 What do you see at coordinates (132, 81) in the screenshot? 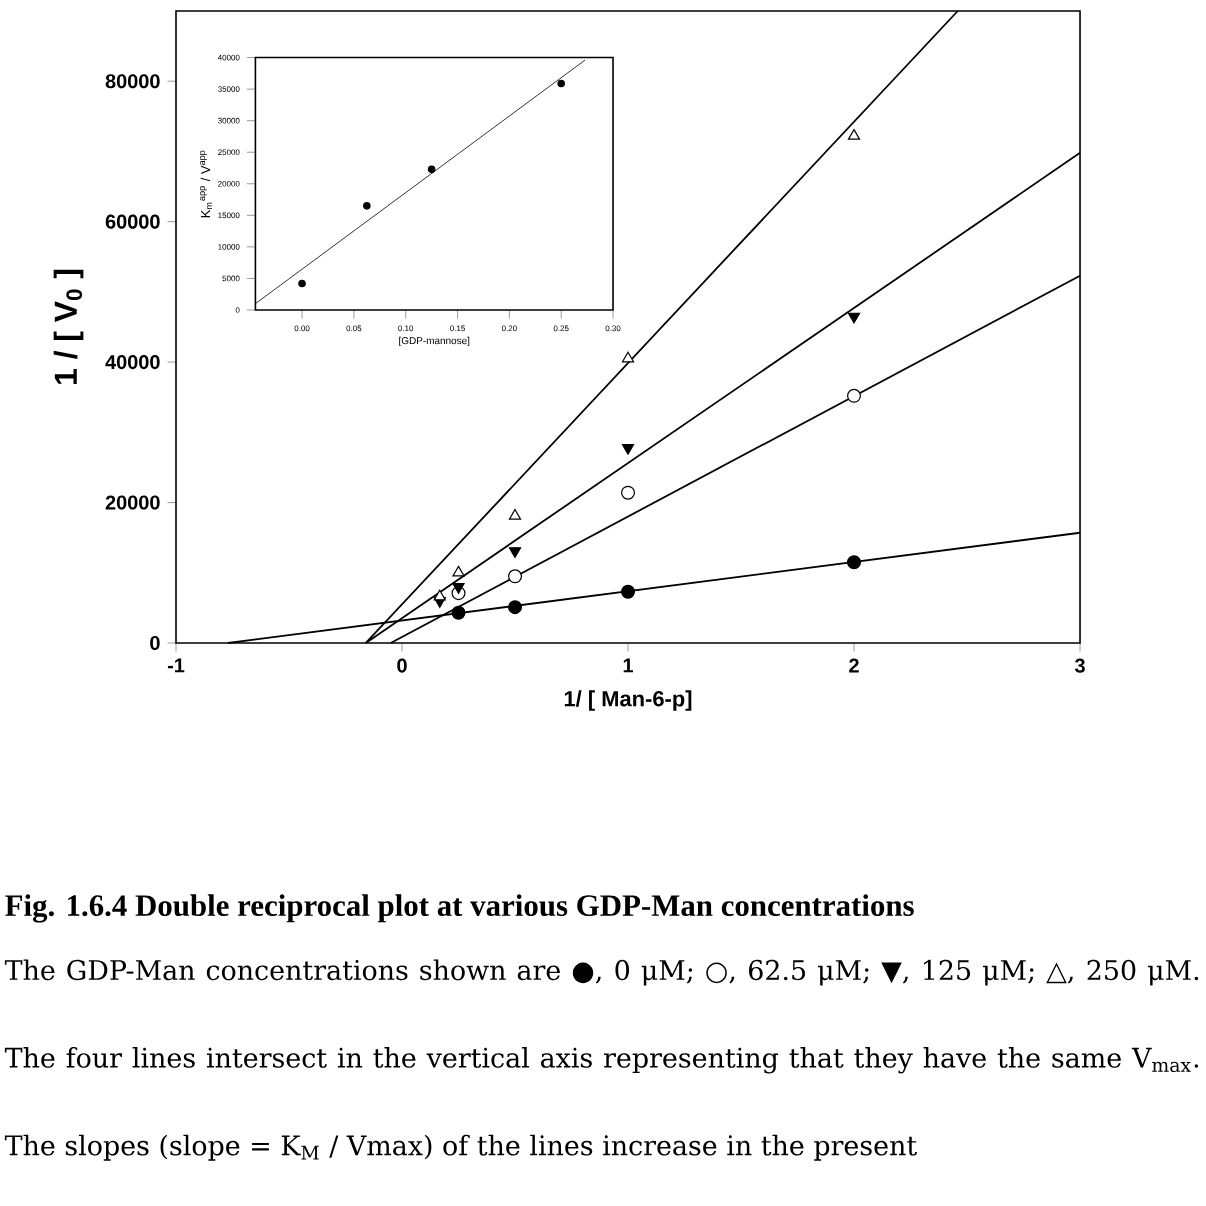
I see `y-tick-label: 80000` at bounding box center [132, 81].